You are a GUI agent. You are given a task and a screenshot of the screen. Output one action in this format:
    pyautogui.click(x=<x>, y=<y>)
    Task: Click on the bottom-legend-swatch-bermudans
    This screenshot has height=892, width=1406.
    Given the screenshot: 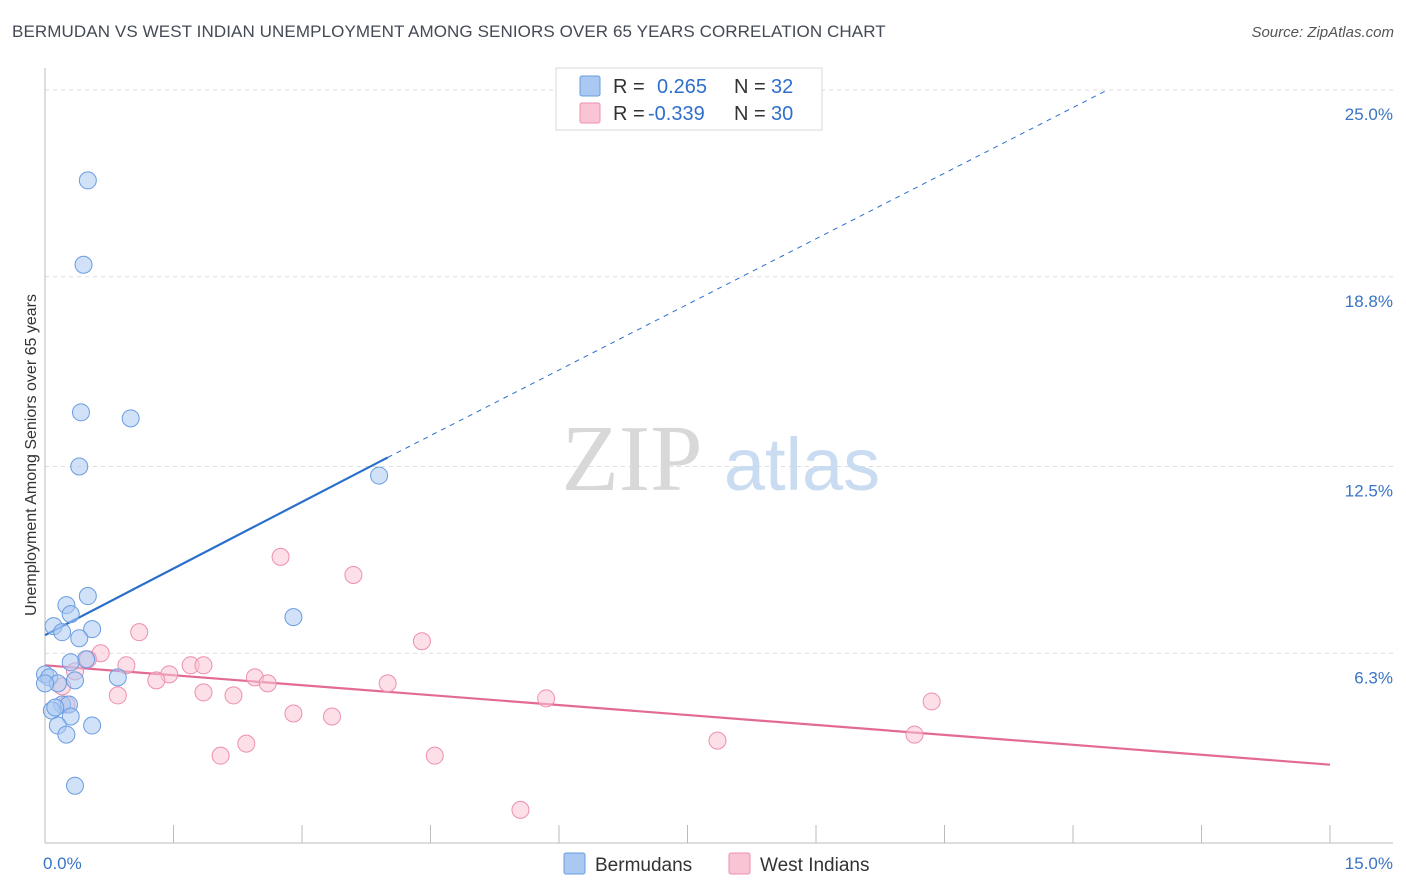 What is the action you would take?
    pyautogui.click(x=574, y=863)
    